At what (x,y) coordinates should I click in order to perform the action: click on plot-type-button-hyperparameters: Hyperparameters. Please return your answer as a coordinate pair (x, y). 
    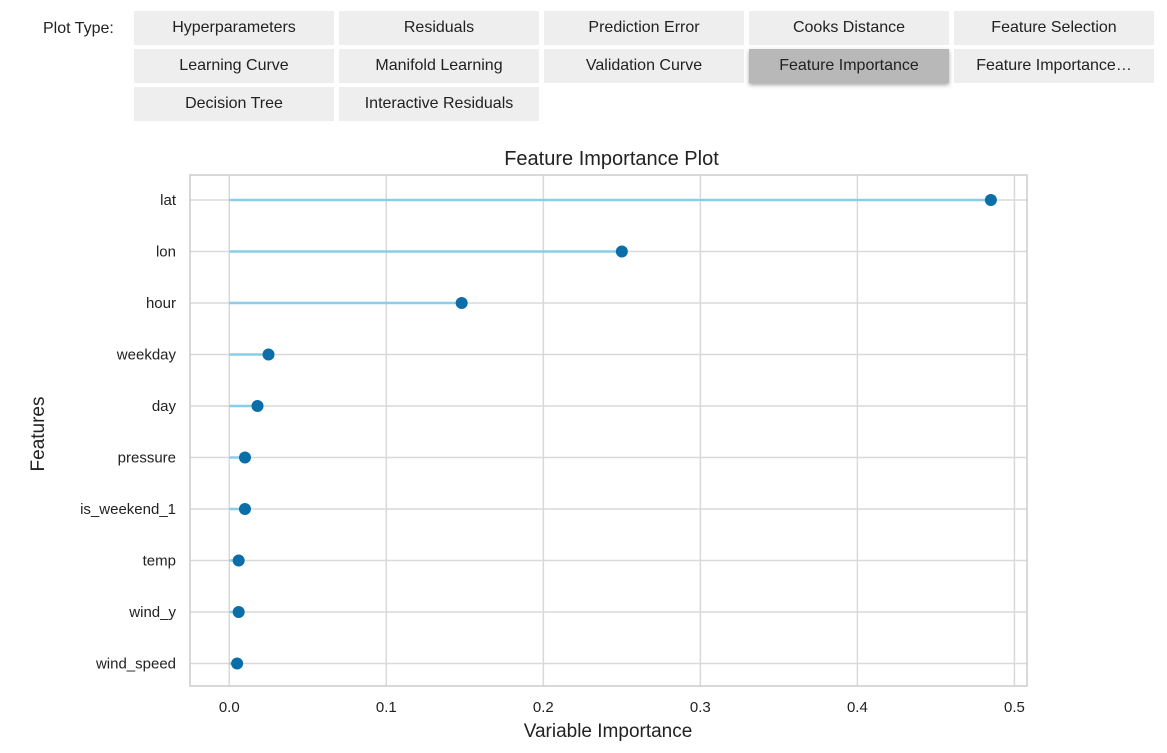
    Looking at the image, I should click on (234, 28).